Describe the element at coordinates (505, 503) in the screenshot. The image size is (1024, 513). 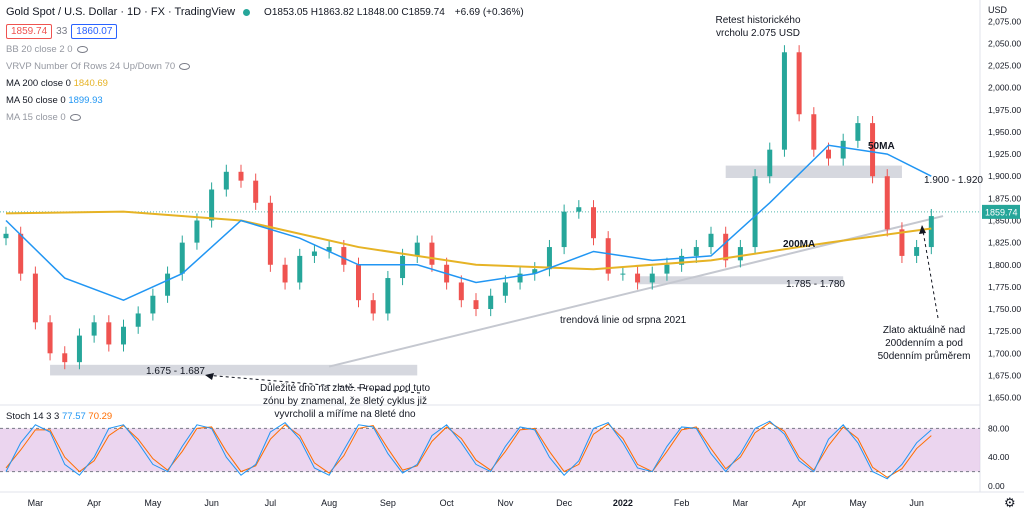
I see `x-tick-label: Nov` at that location.